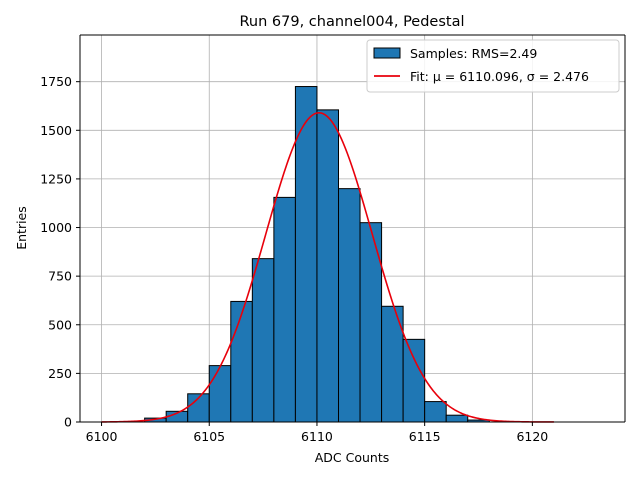 The width and height of the screenshot is (640, 480). Describe the element at coordinates (387, 53) in the screenshot. I see `legend-swatch-histogram` at that location.